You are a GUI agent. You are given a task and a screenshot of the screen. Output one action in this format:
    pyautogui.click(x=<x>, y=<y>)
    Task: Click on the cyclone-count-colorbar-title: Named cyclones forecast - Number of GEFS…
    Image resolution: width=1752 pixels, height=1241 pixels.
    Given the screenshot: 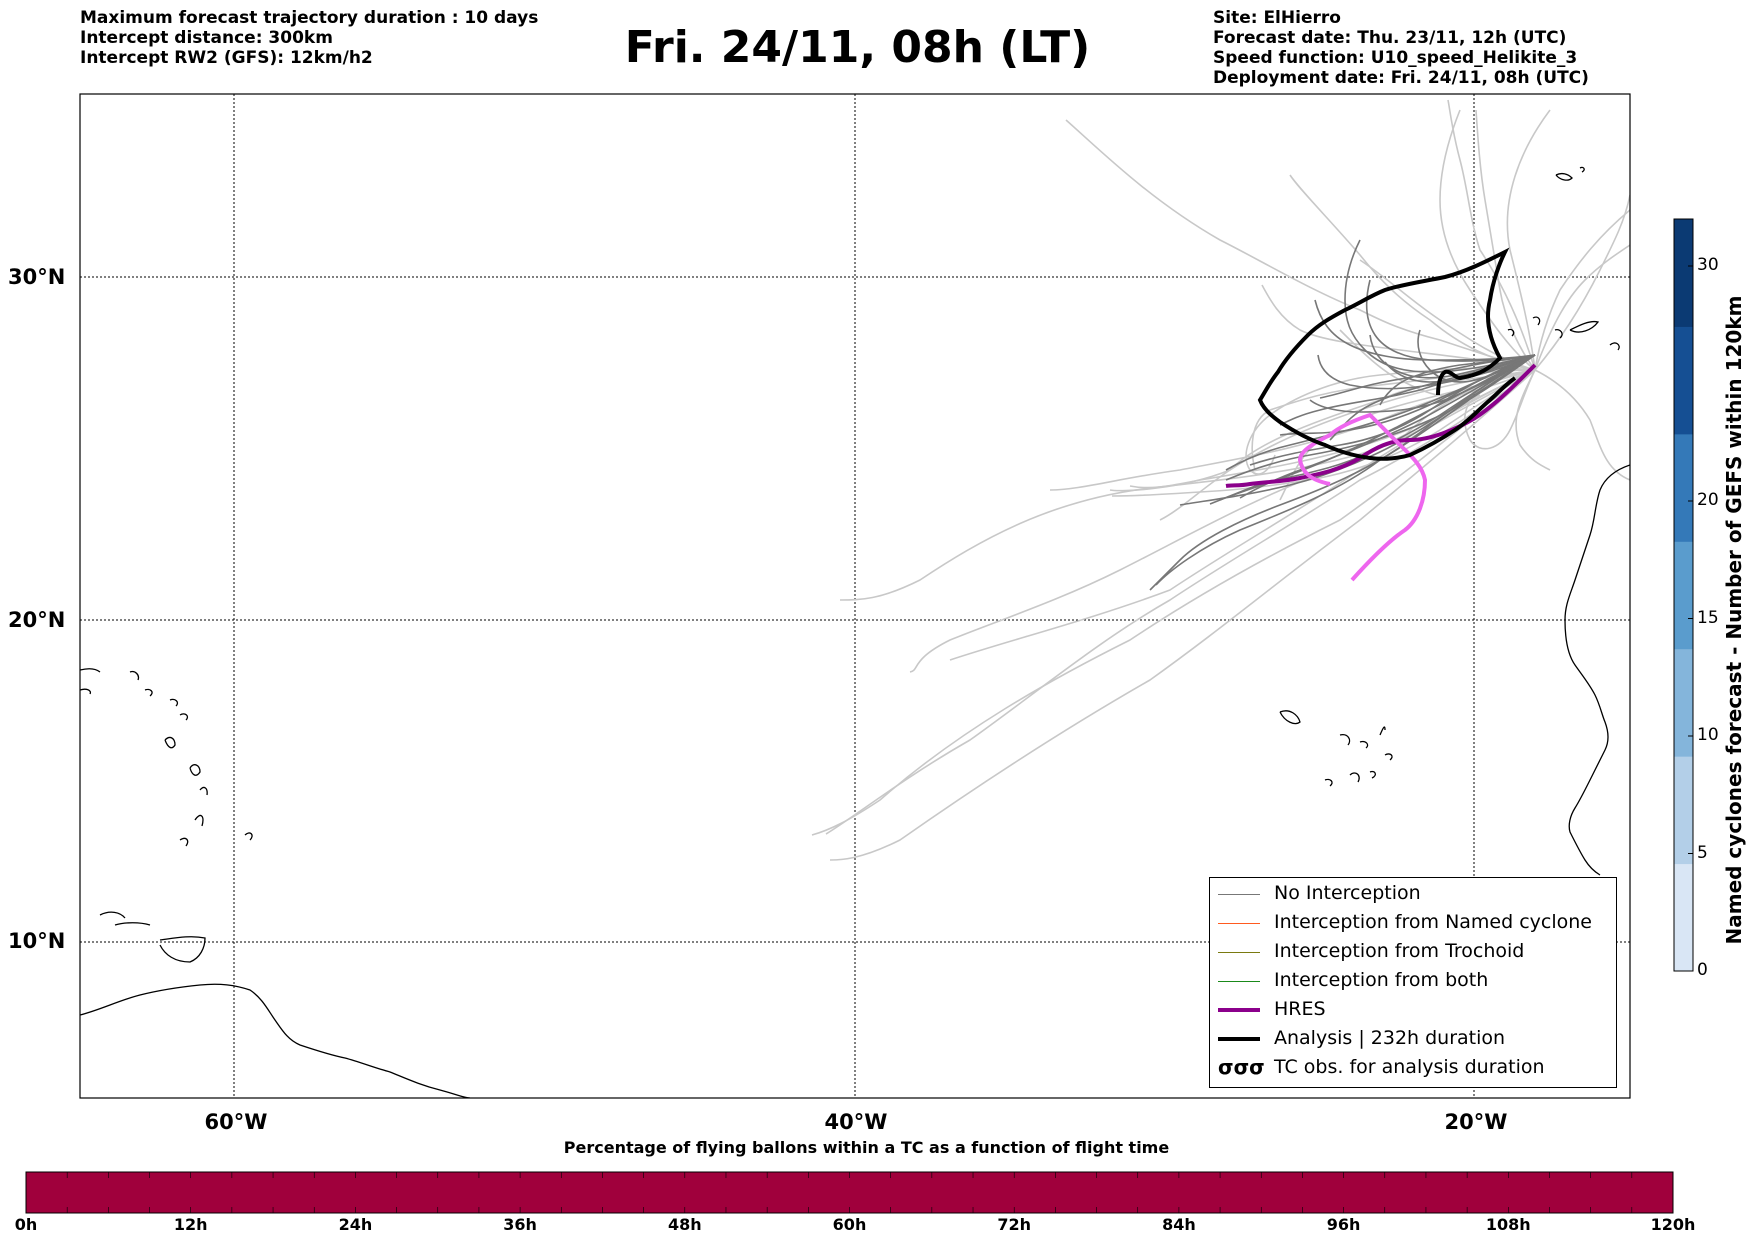 What is the action you would take?
    pyautogui.click(x=1734, y=620)
    